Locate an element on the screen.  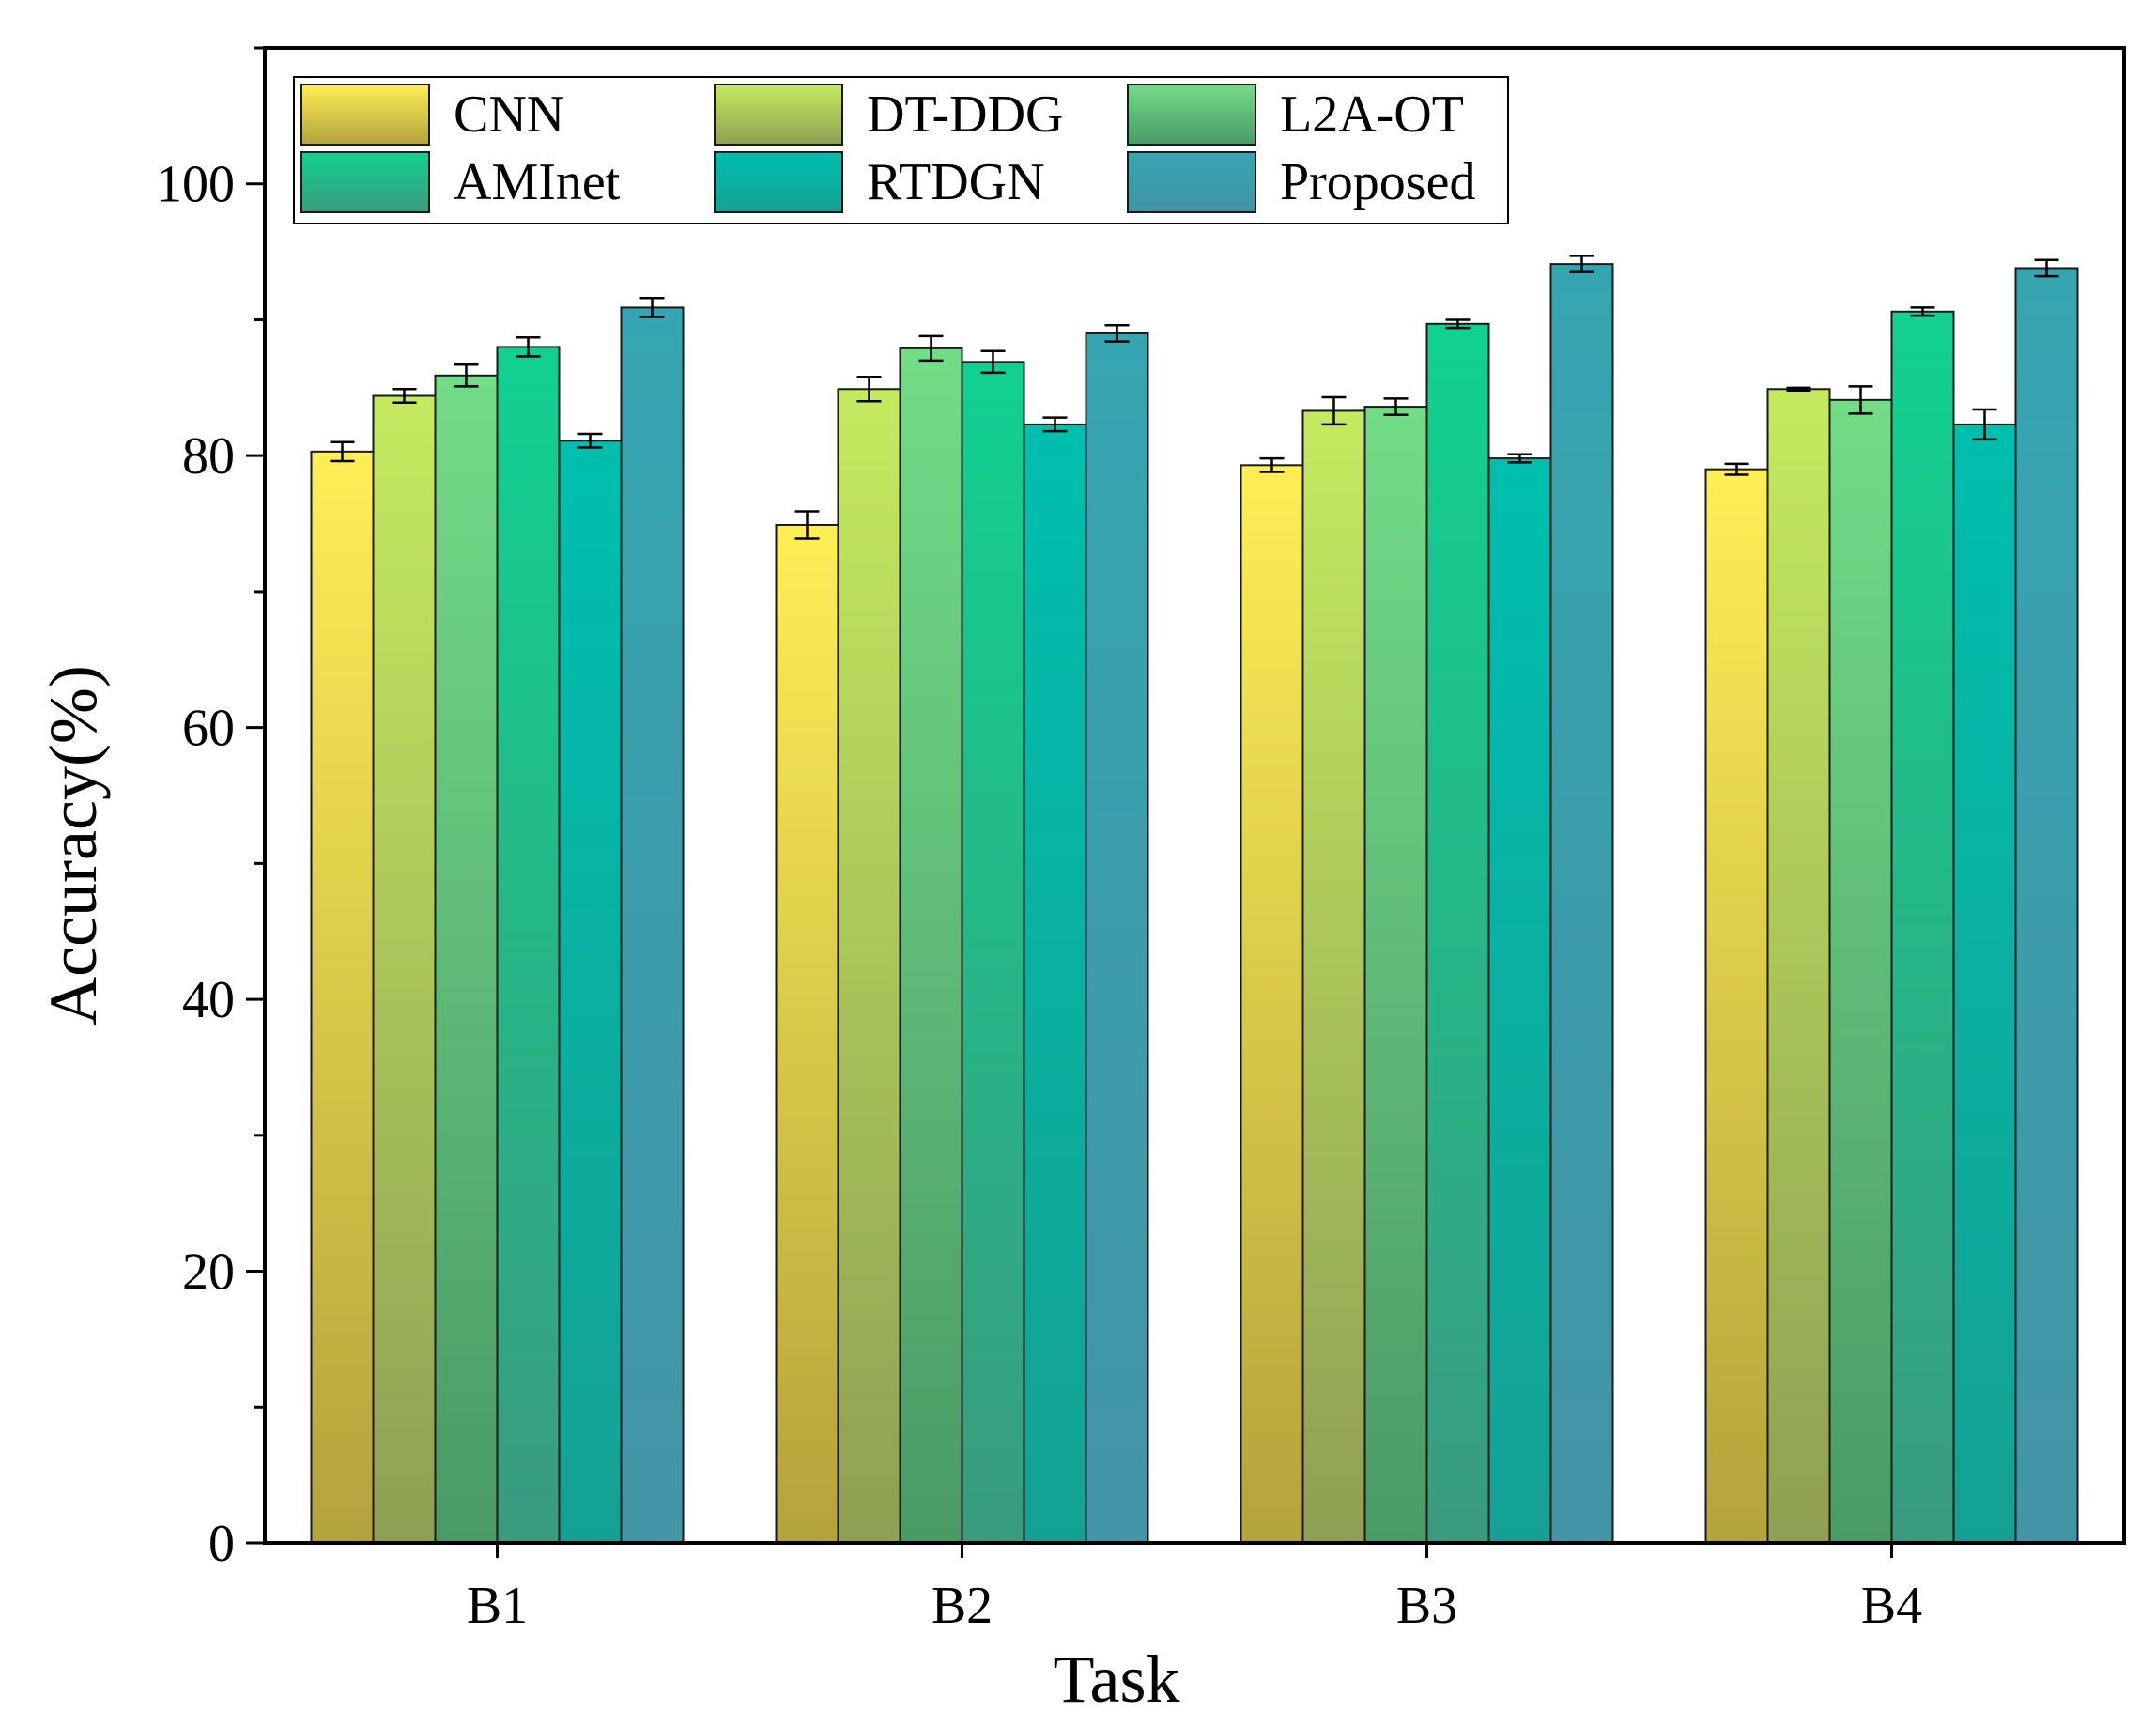
legend-label-CNN: CNN is located at coordinates (509, 114).